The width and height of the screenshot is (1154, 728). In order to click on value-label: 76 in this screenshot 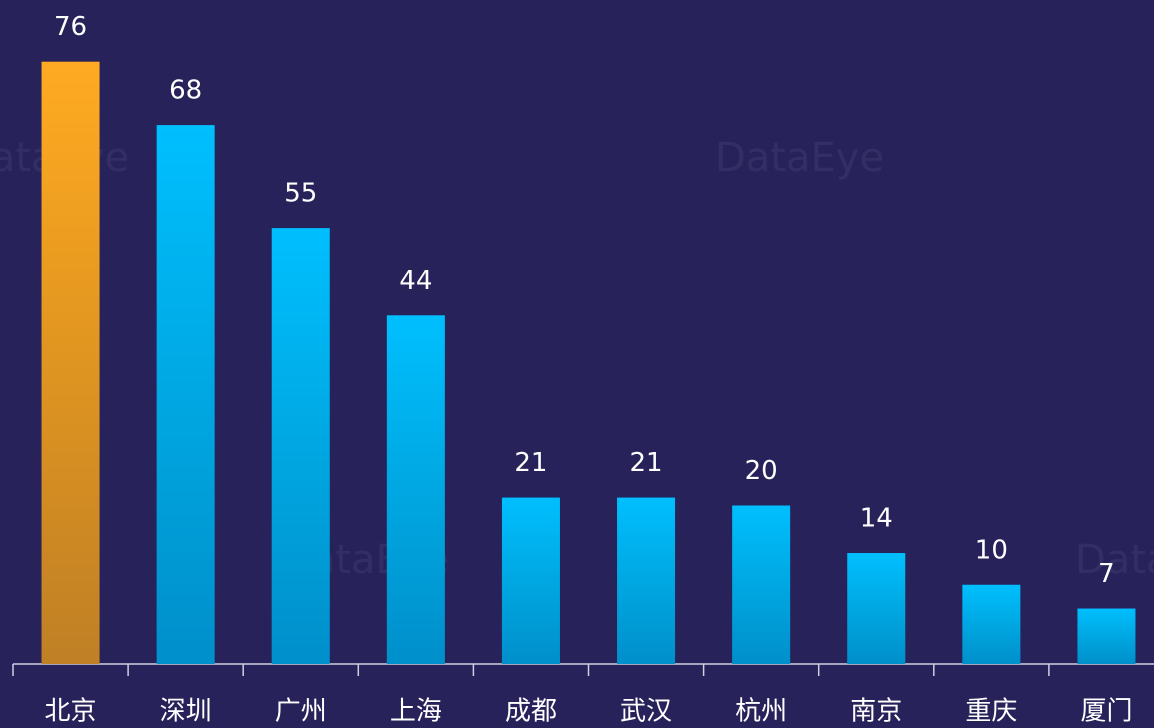, I will do `click(70, 27)`.